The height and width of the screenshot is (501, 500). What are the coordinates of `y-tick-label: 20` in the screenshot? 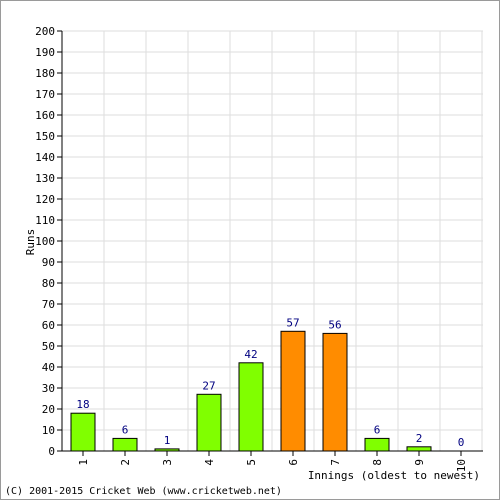 It's located at (48, 409).